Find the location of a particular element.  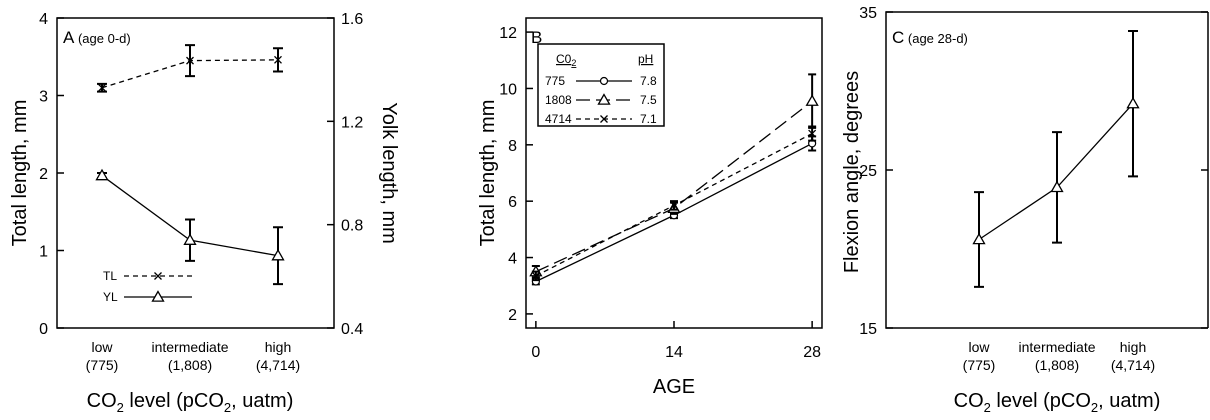

y-tick-label: 10 is located at coordinates (508, 89).